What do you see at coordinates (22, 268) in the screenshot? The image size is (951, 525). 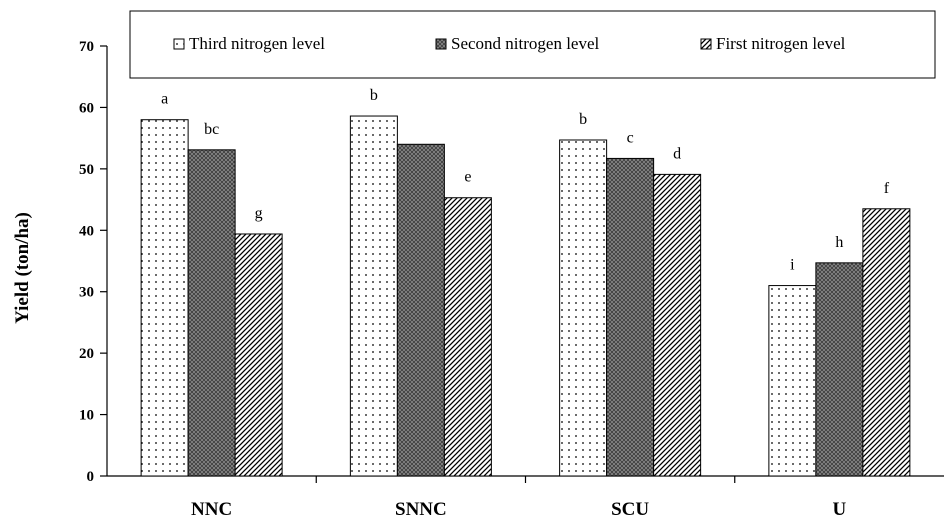 I see `y-axis-label: Yield (ton/ha)` at bounding box center [22, 268].